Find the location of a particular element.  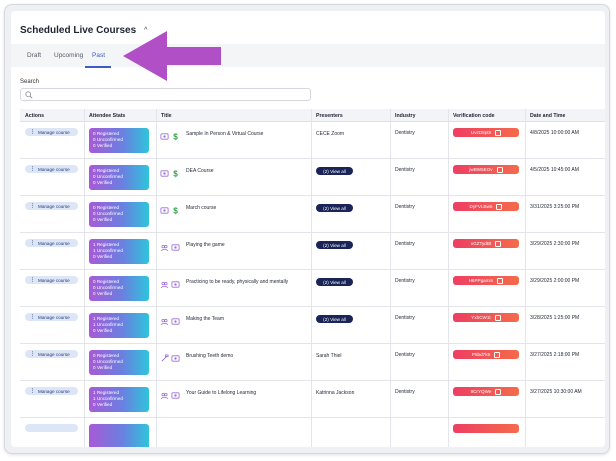

course-title: Playing the game is located at coordinates (205, 245).